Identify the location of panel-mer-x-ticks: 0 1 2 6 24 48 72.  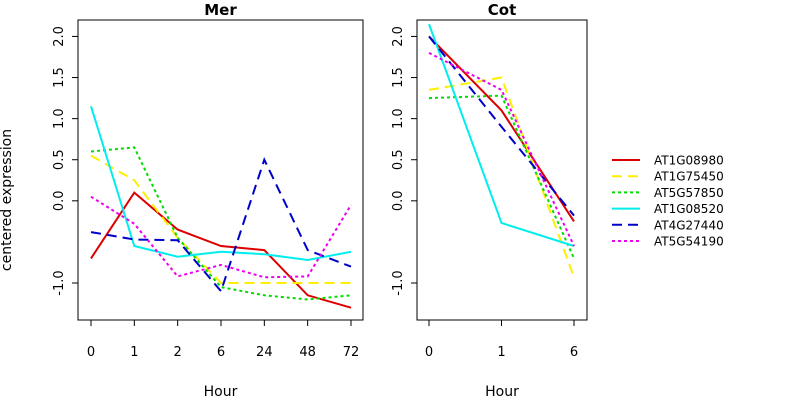
(223, 340).